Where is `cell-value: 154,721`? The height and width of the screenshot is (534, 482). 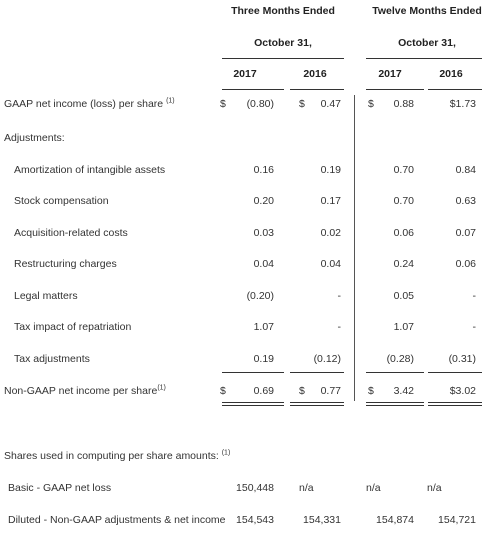 cell-value: 154,721 is located at coordinates (457, 520).